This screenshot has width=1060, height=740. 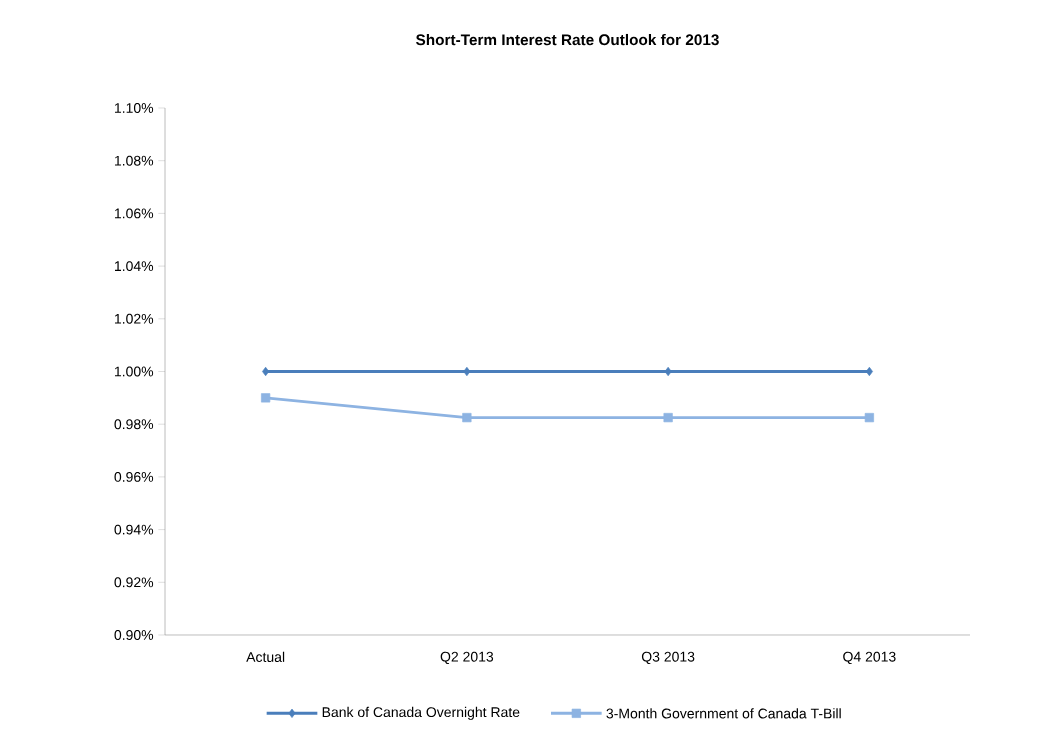 I want to click on y-tick-label: 1.06%, so click(x=134, y=213).